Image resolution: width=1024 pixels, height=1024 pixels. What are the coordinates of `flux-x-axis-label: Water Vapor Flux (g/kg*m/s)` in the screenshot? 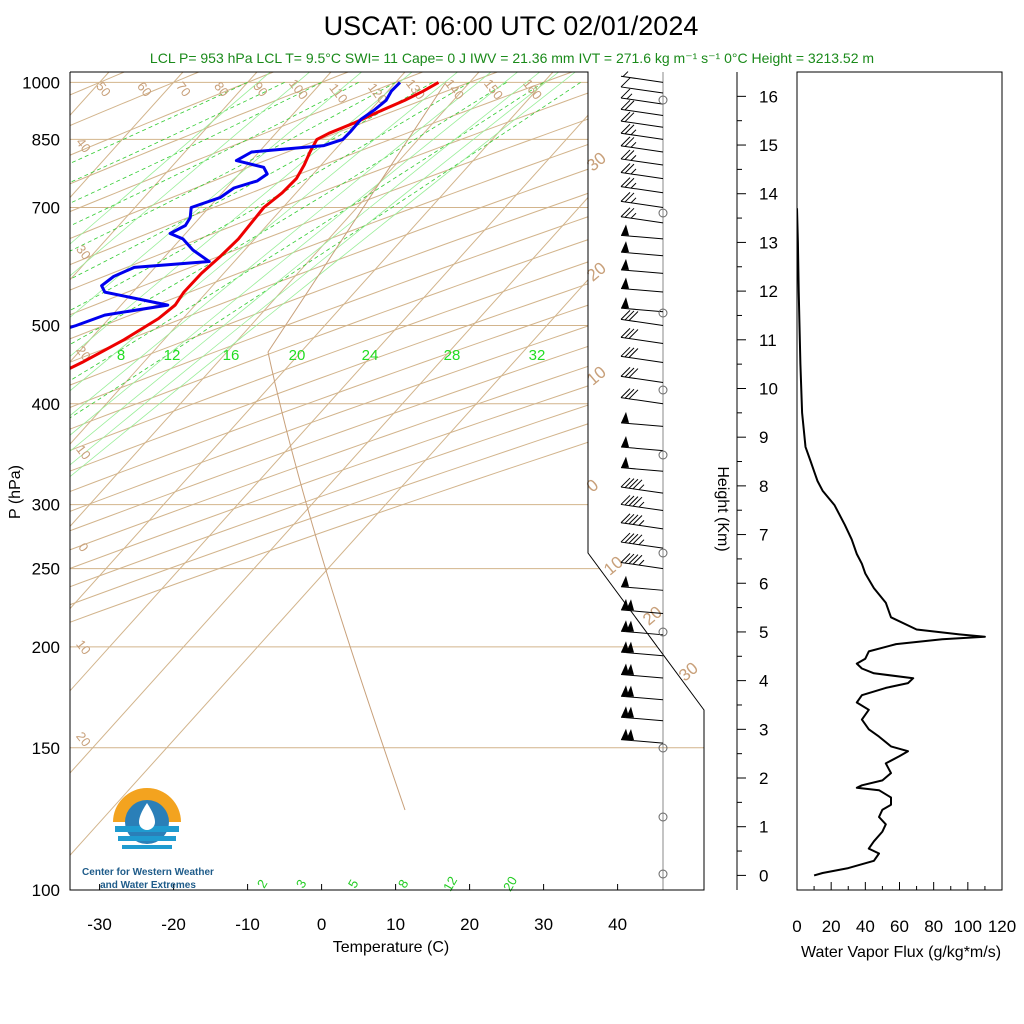 It's located at (901, 952).